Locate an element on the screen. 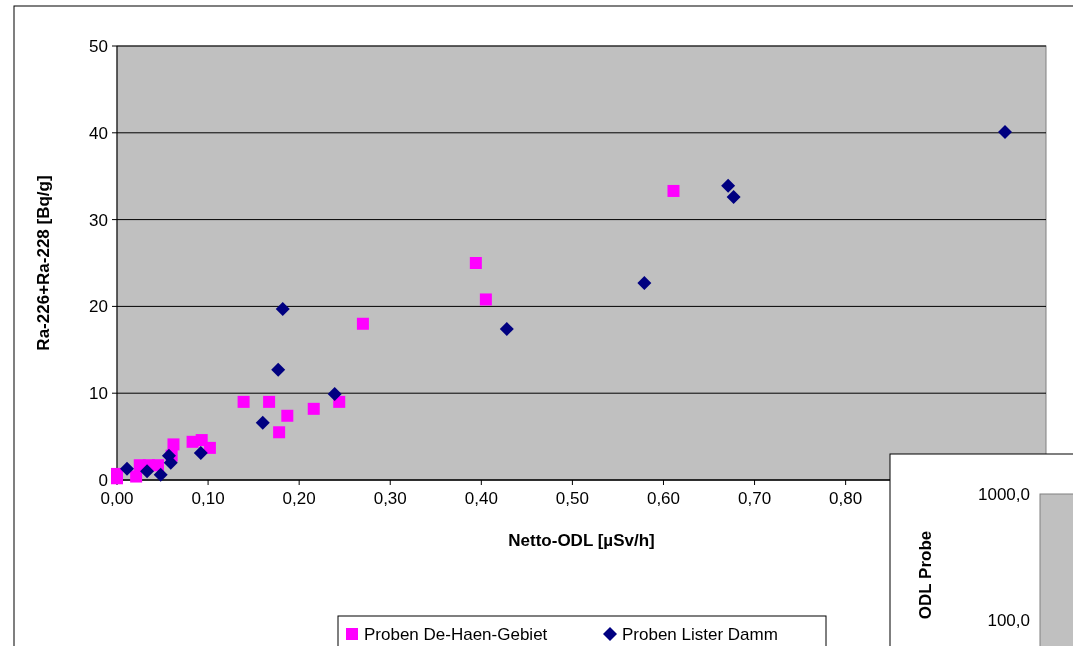  text: 100,0 is located at coordinates (1008, 620).